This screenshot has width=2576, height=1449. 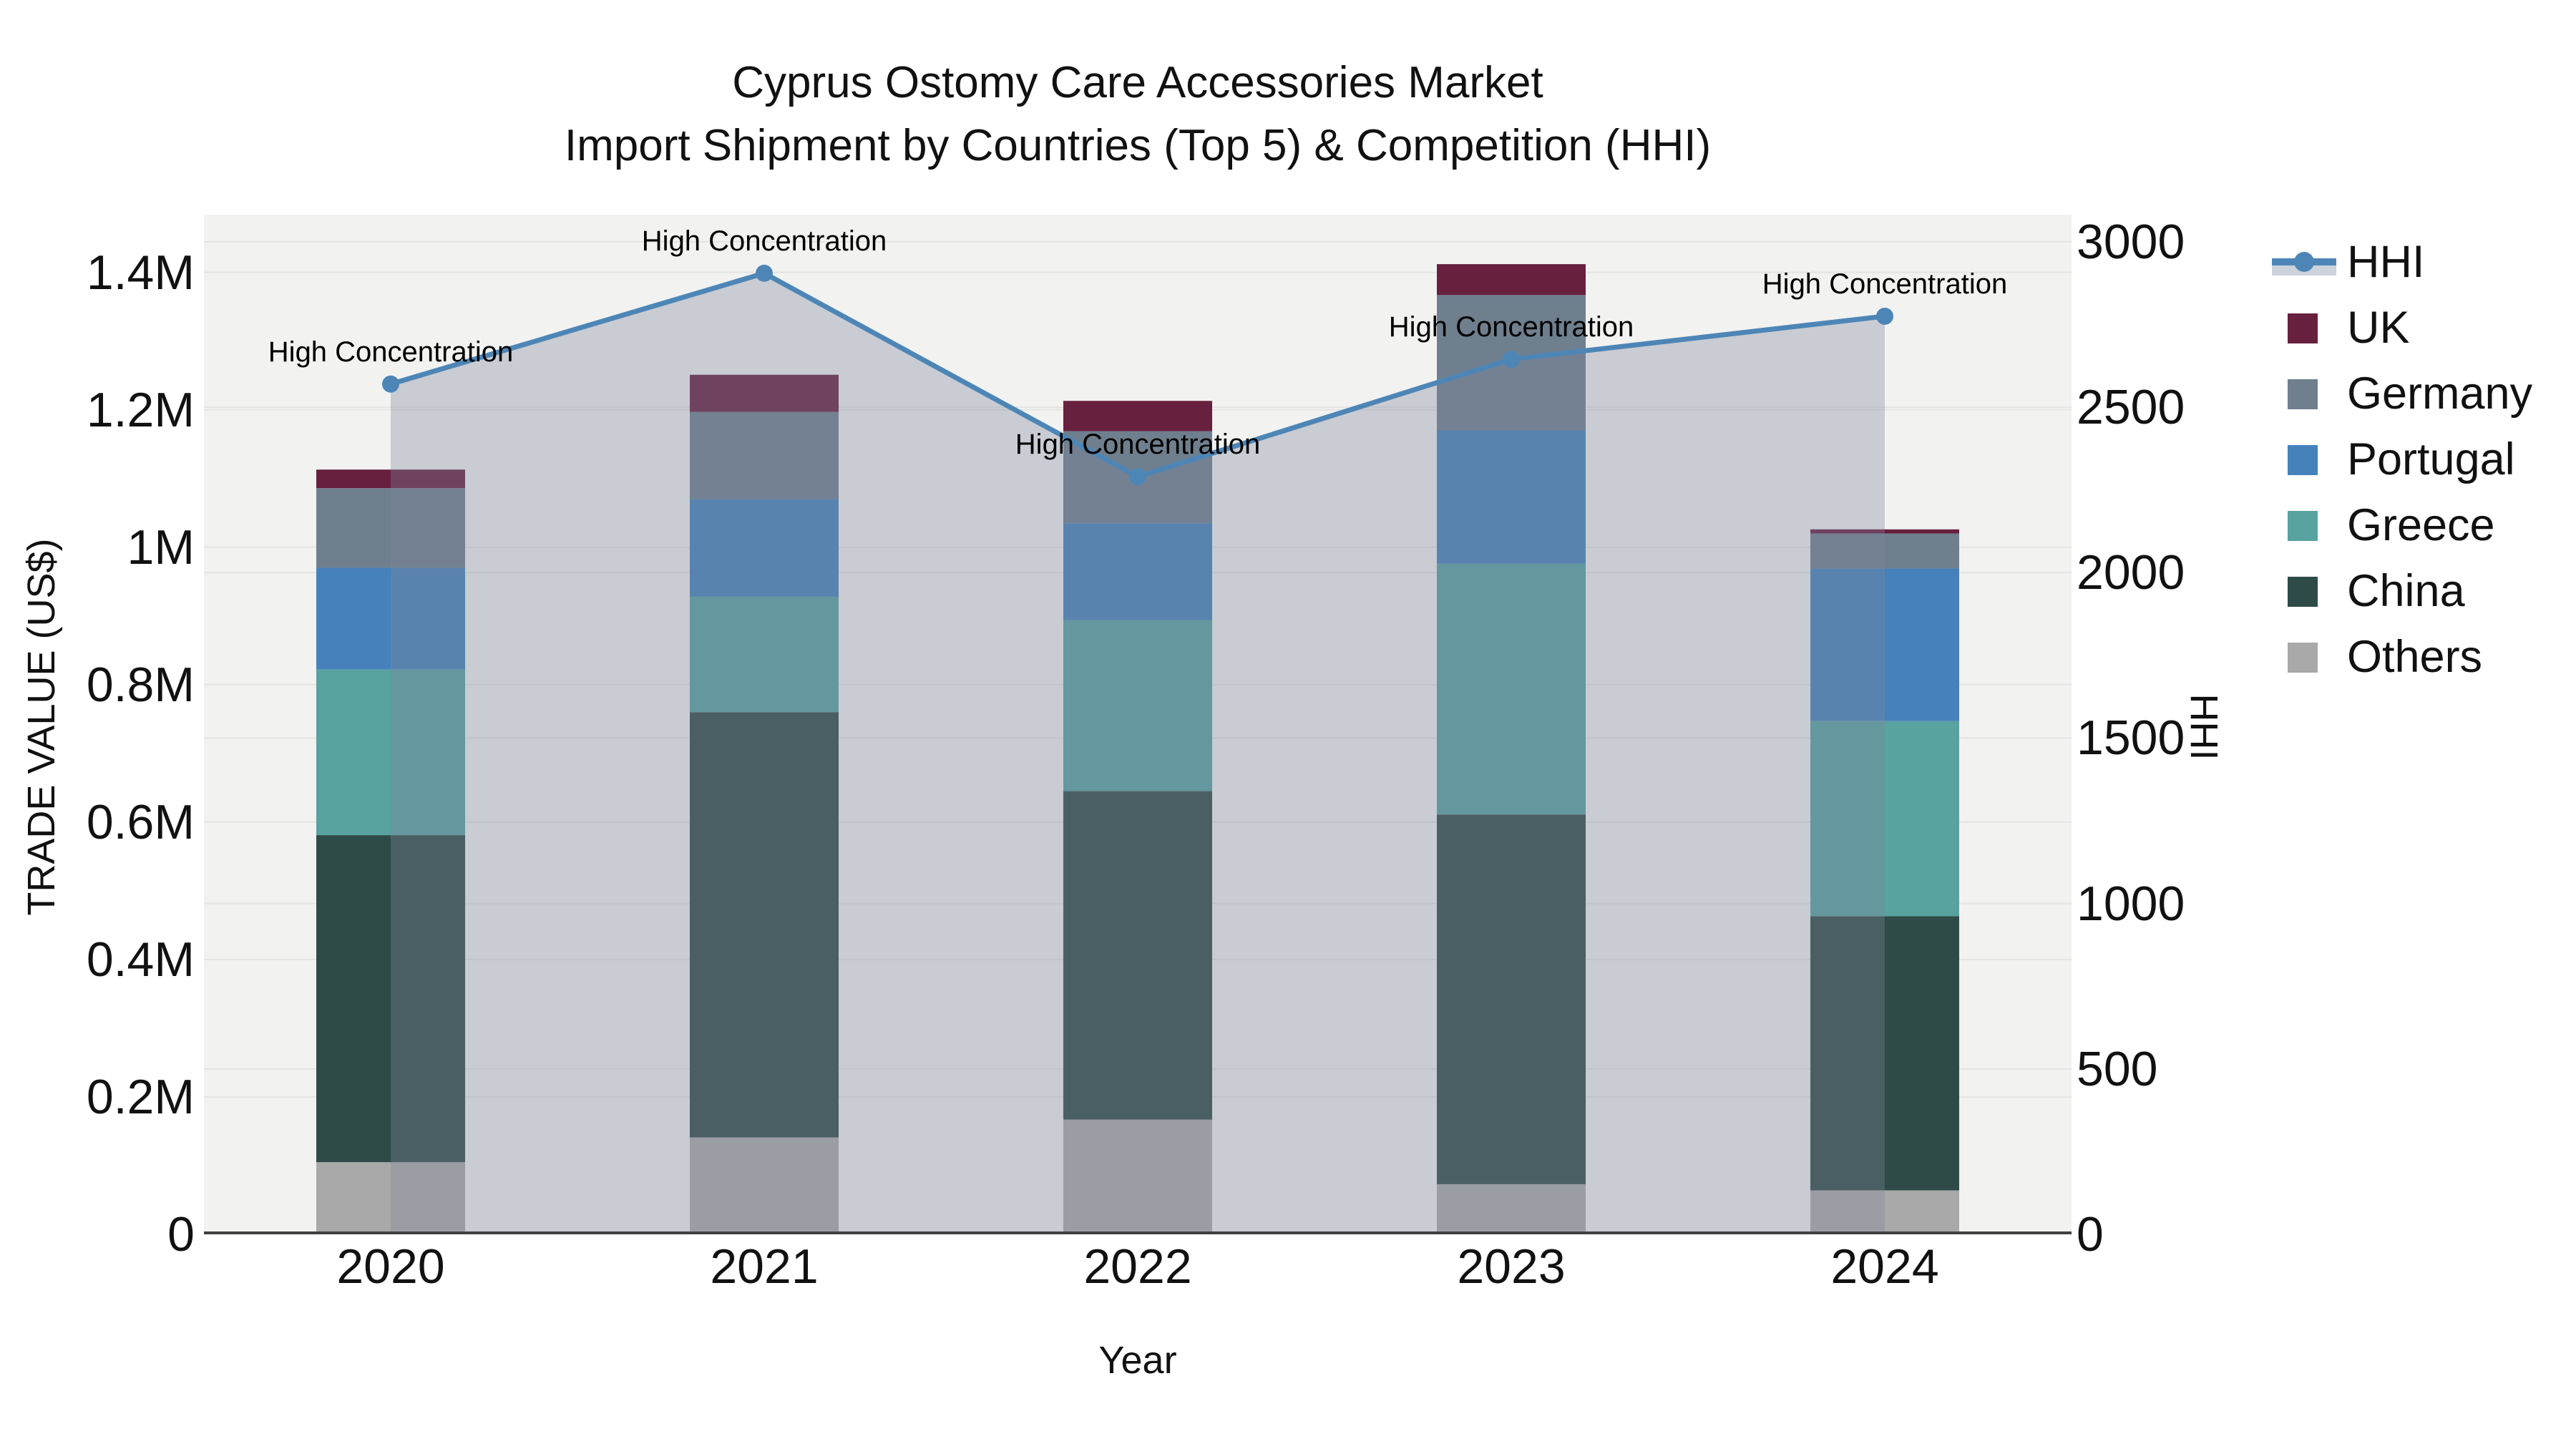 I want to click on bar-segment-uk-2021, so click(x=764, y=393).